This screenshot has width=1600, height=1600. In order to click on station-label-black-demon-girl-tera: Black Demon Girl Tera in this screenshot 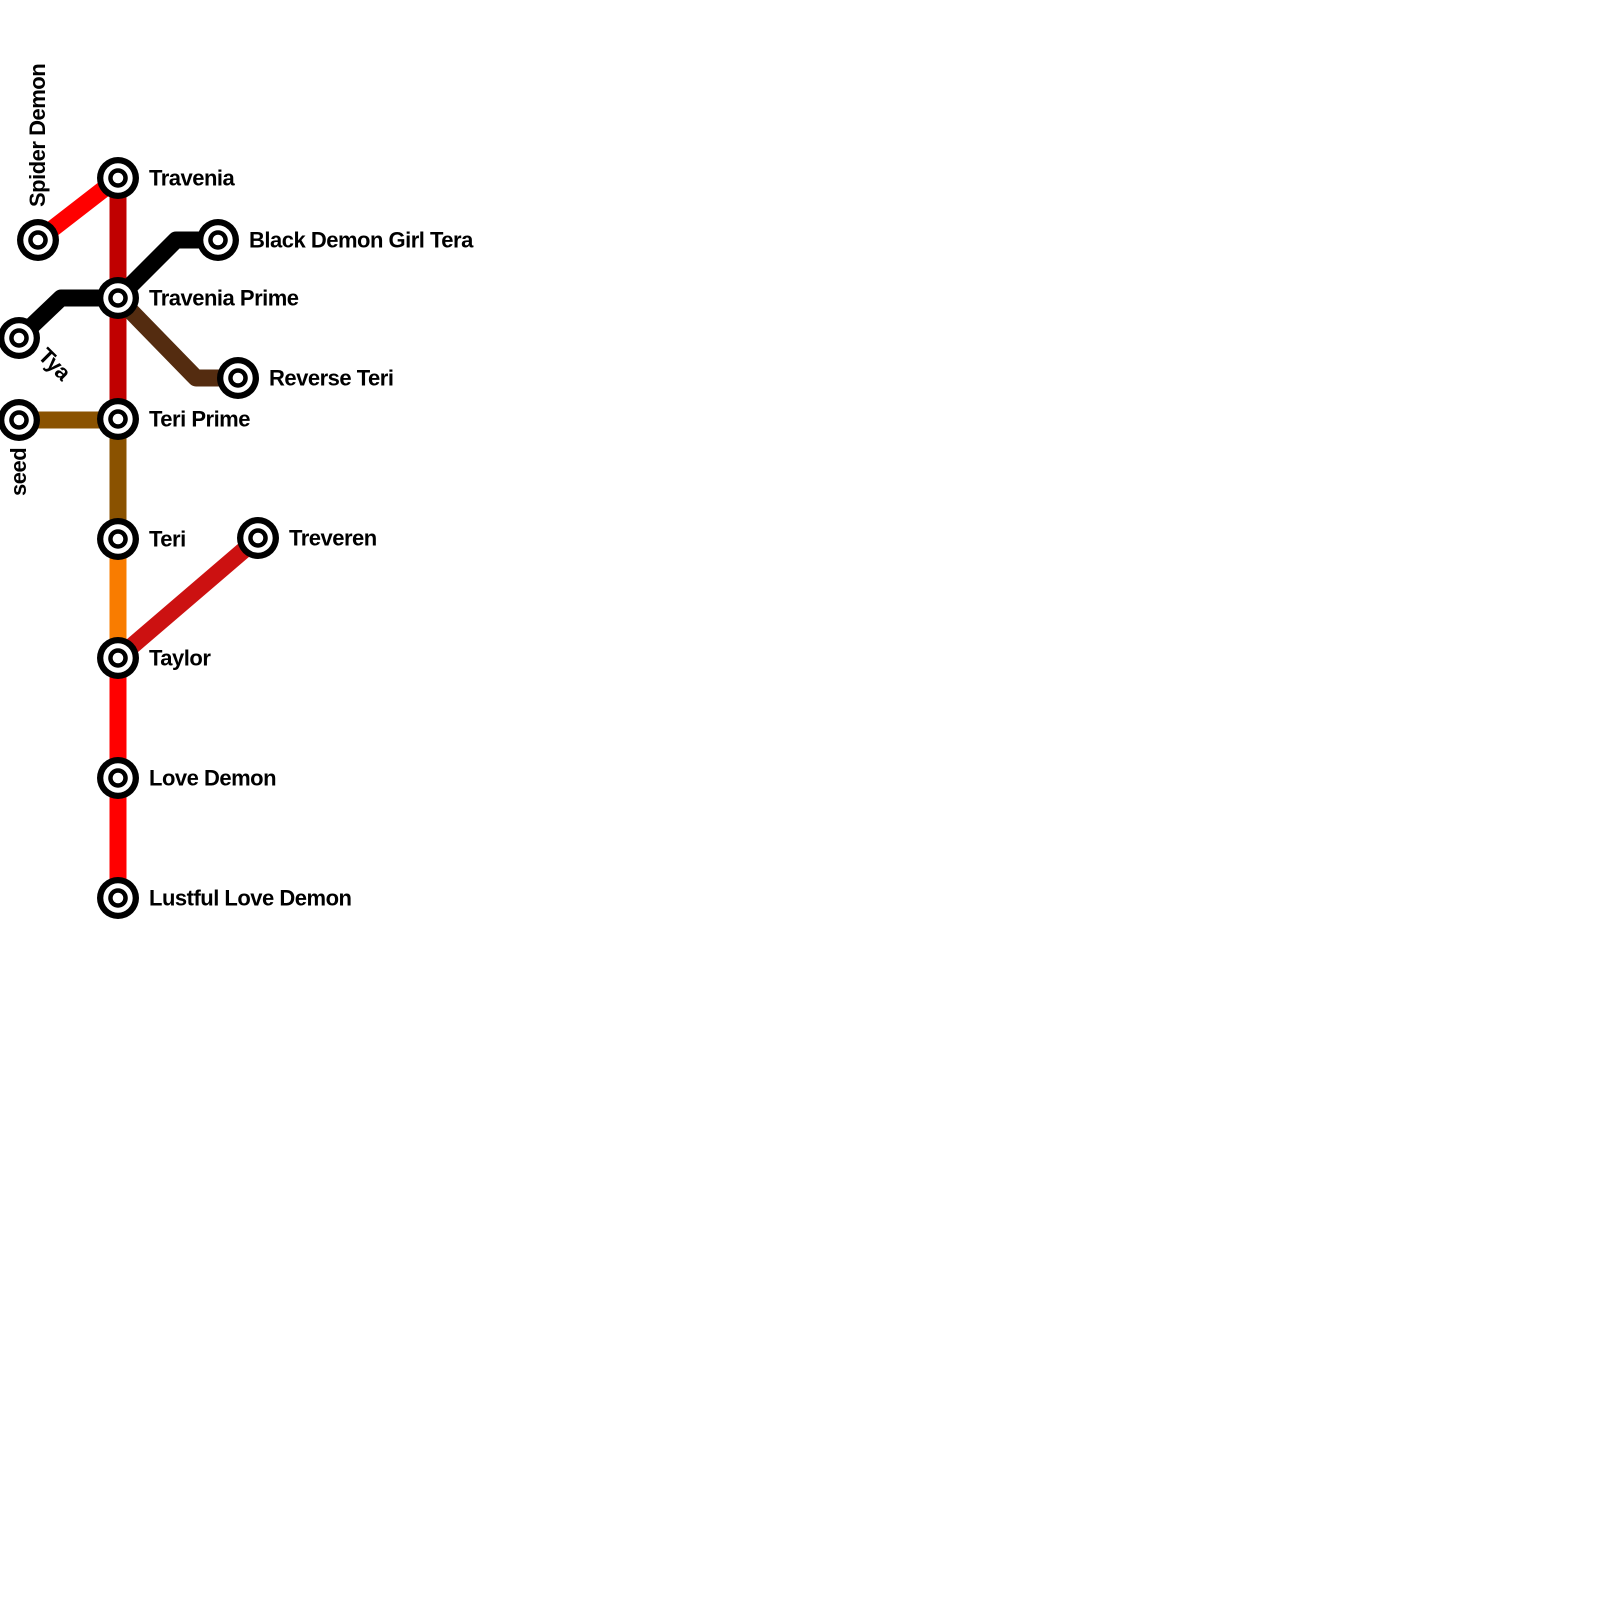, I will do `click(361, 240)`.